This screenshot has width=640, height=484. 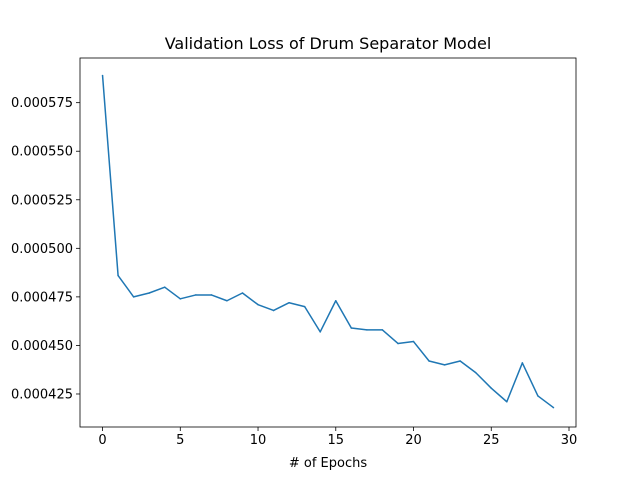 What do you see at coordinates (42, 394) in the screenshot?
I see `y-tick-label: 0.000425` at bounding box center [42, 394].